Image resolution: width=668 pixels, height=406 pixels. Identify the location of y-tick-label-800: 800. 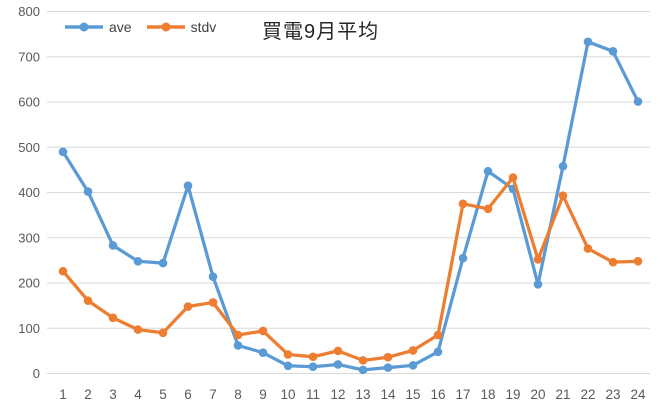
(29, 11).